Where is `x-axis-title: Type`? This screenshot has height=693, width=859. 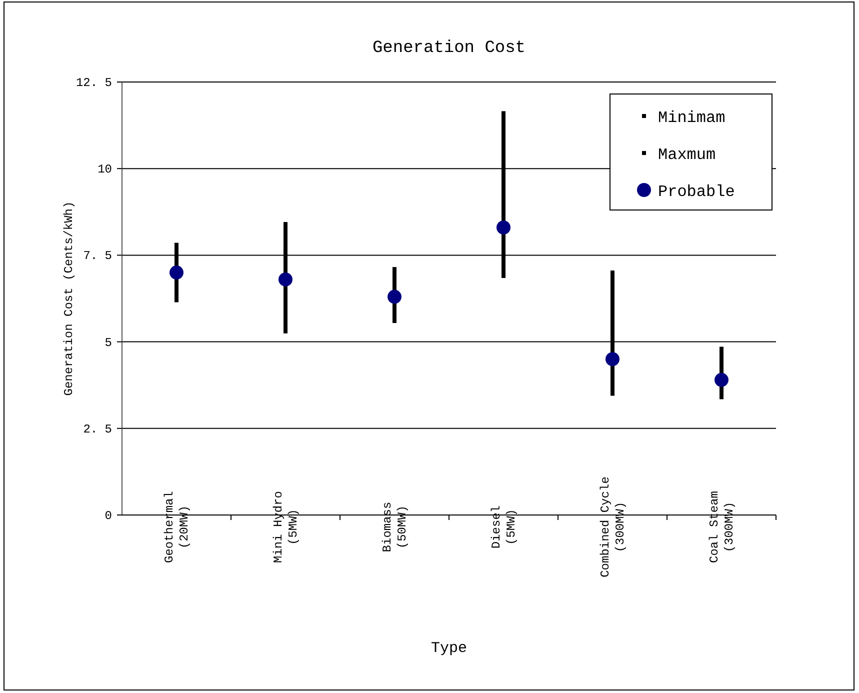 x-axis-title: Type is located at coordinates (449, 648).